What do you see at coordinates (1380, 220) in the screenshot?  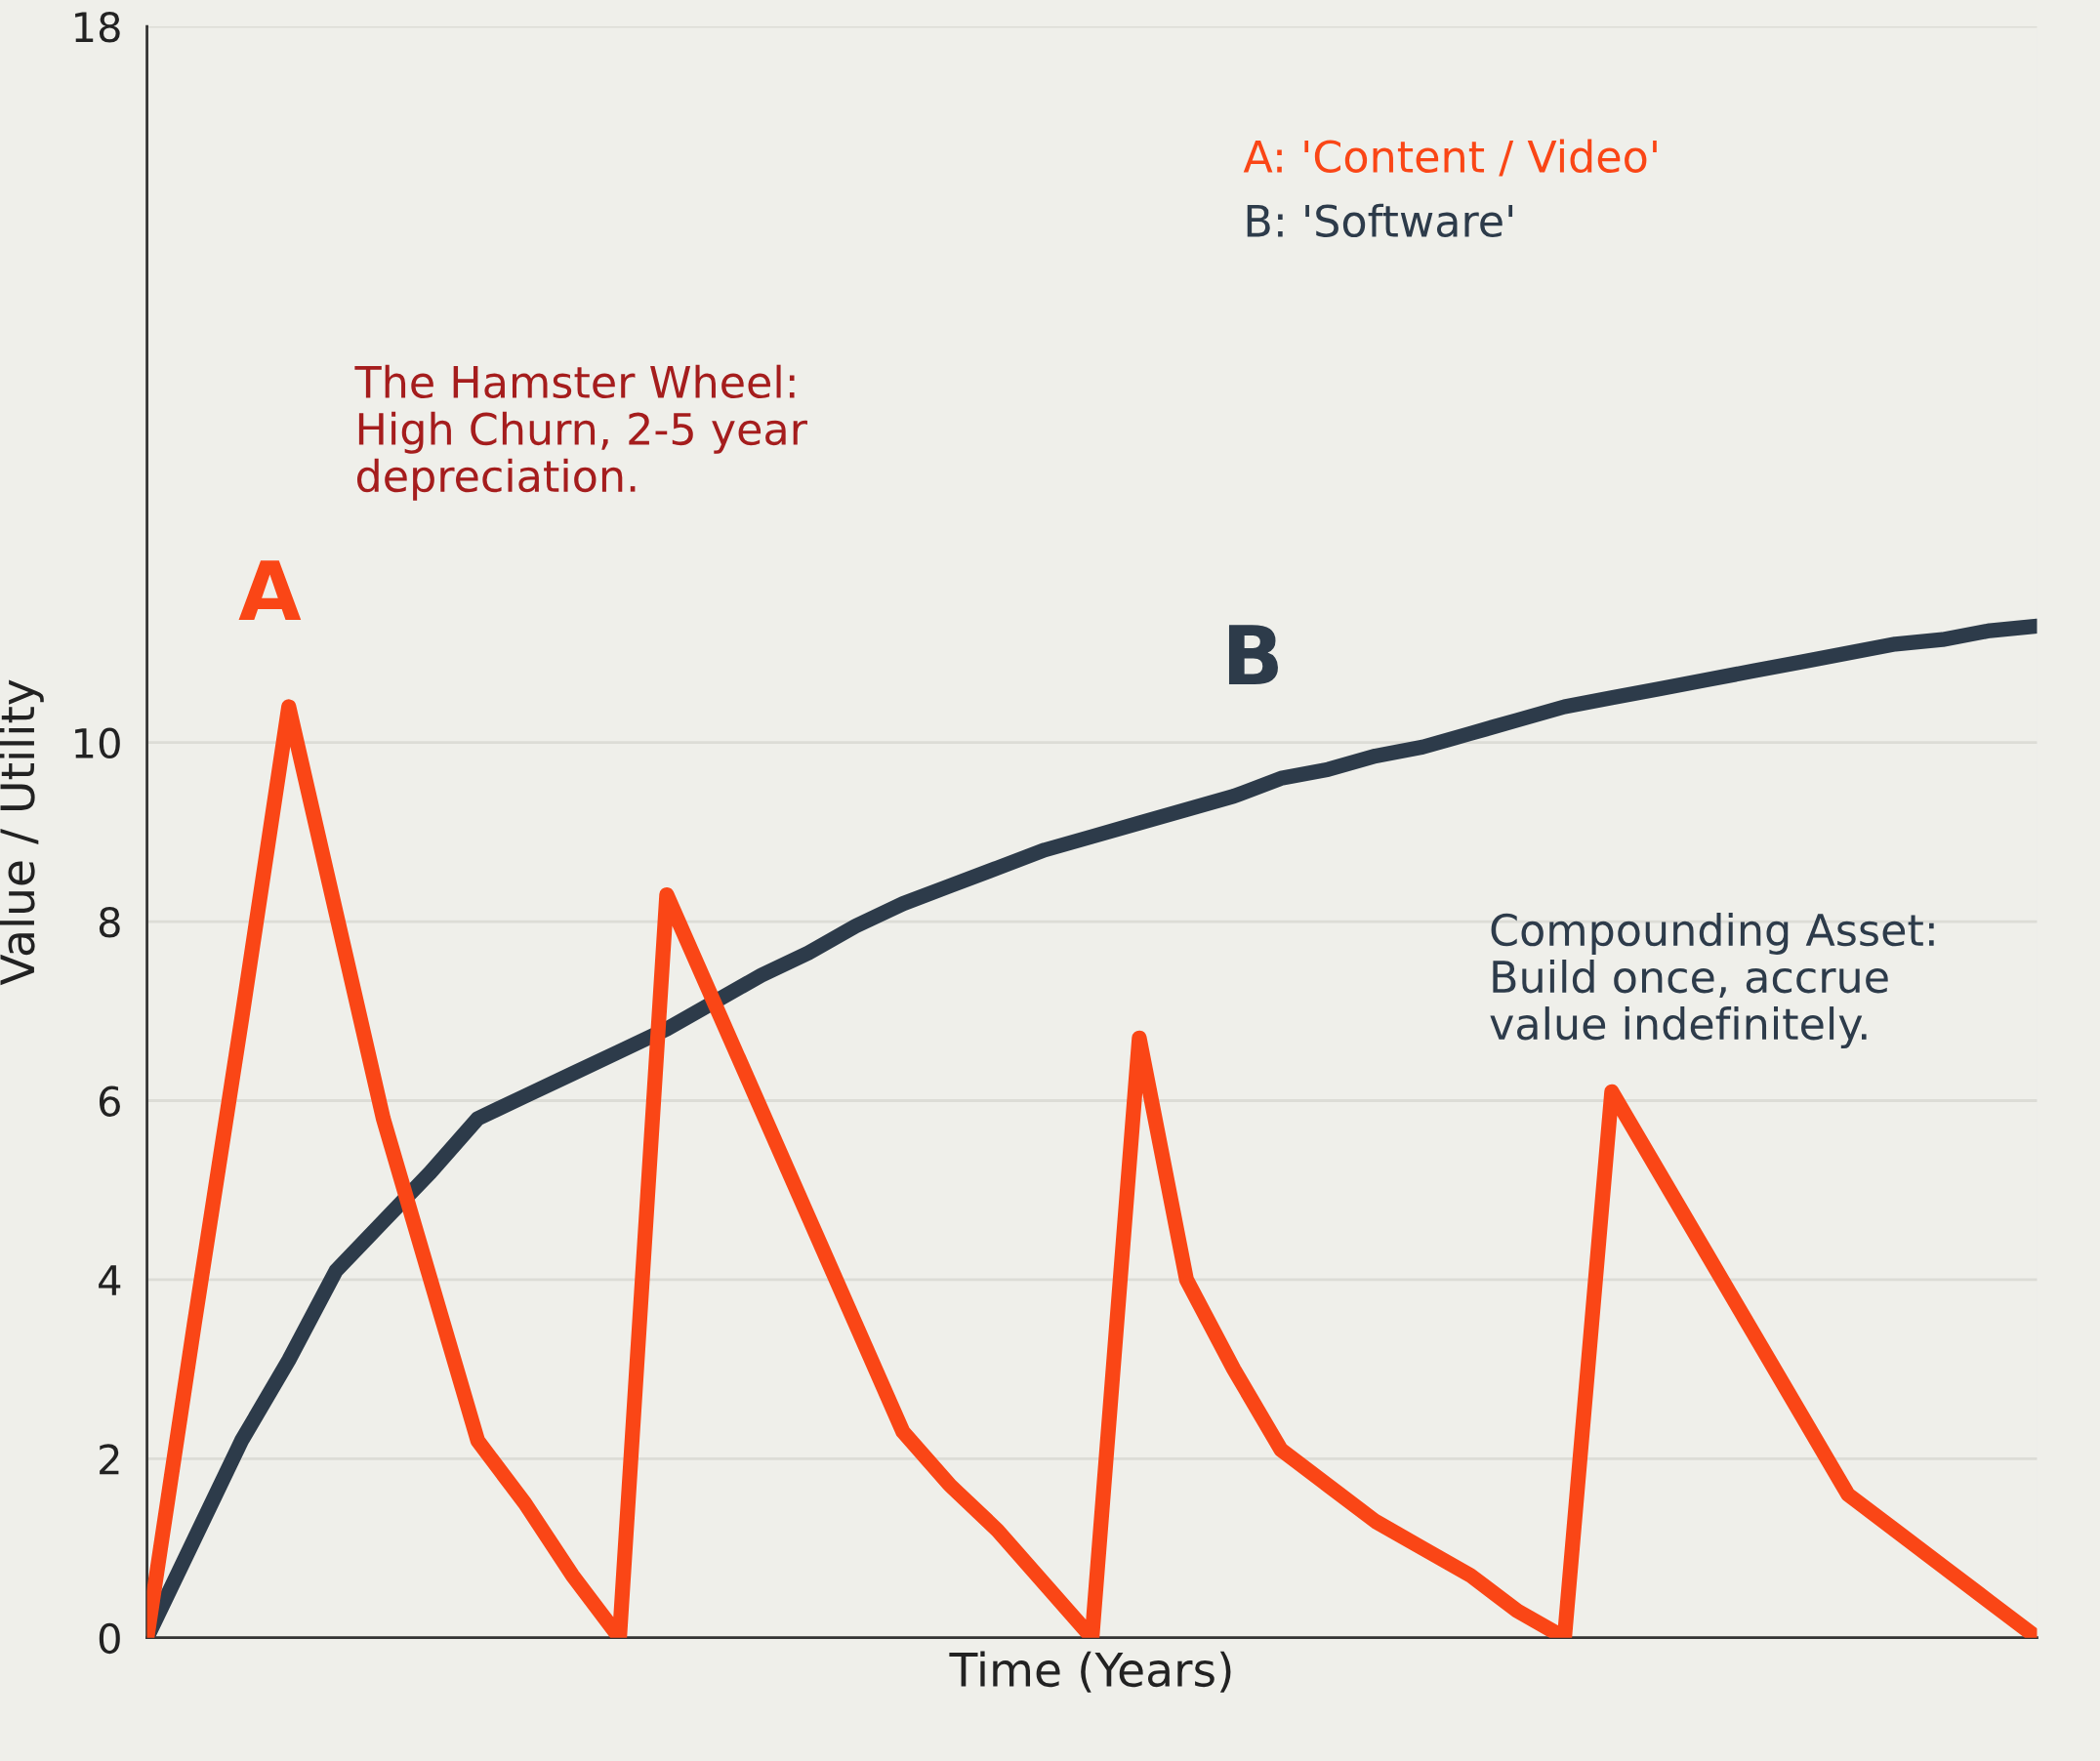 I see `text: B: 'Software'` at bounding box center [1380, 220].